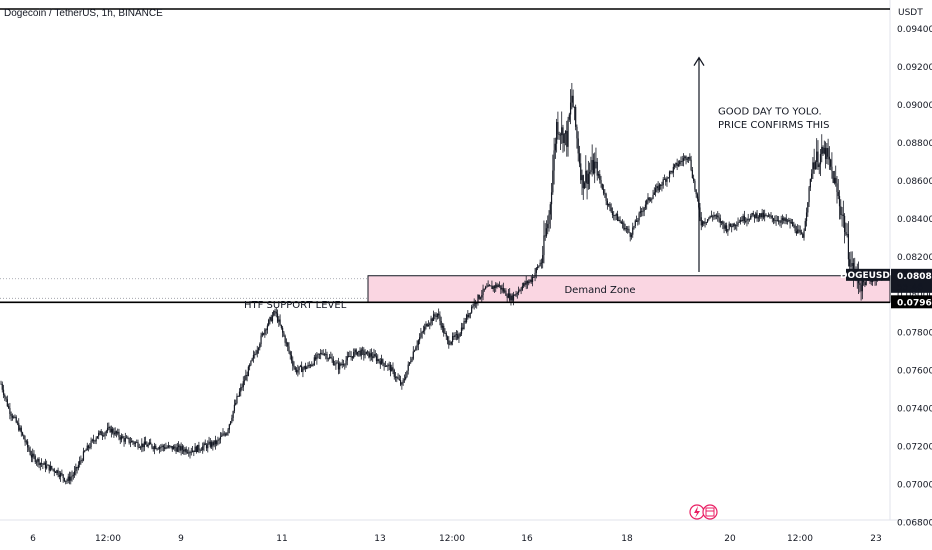 The image size is (932, 550). What do you see at coordinates (527, 539) in the screenshot?
I see `time-tick-label: 16` at bounding box center [527, 539].